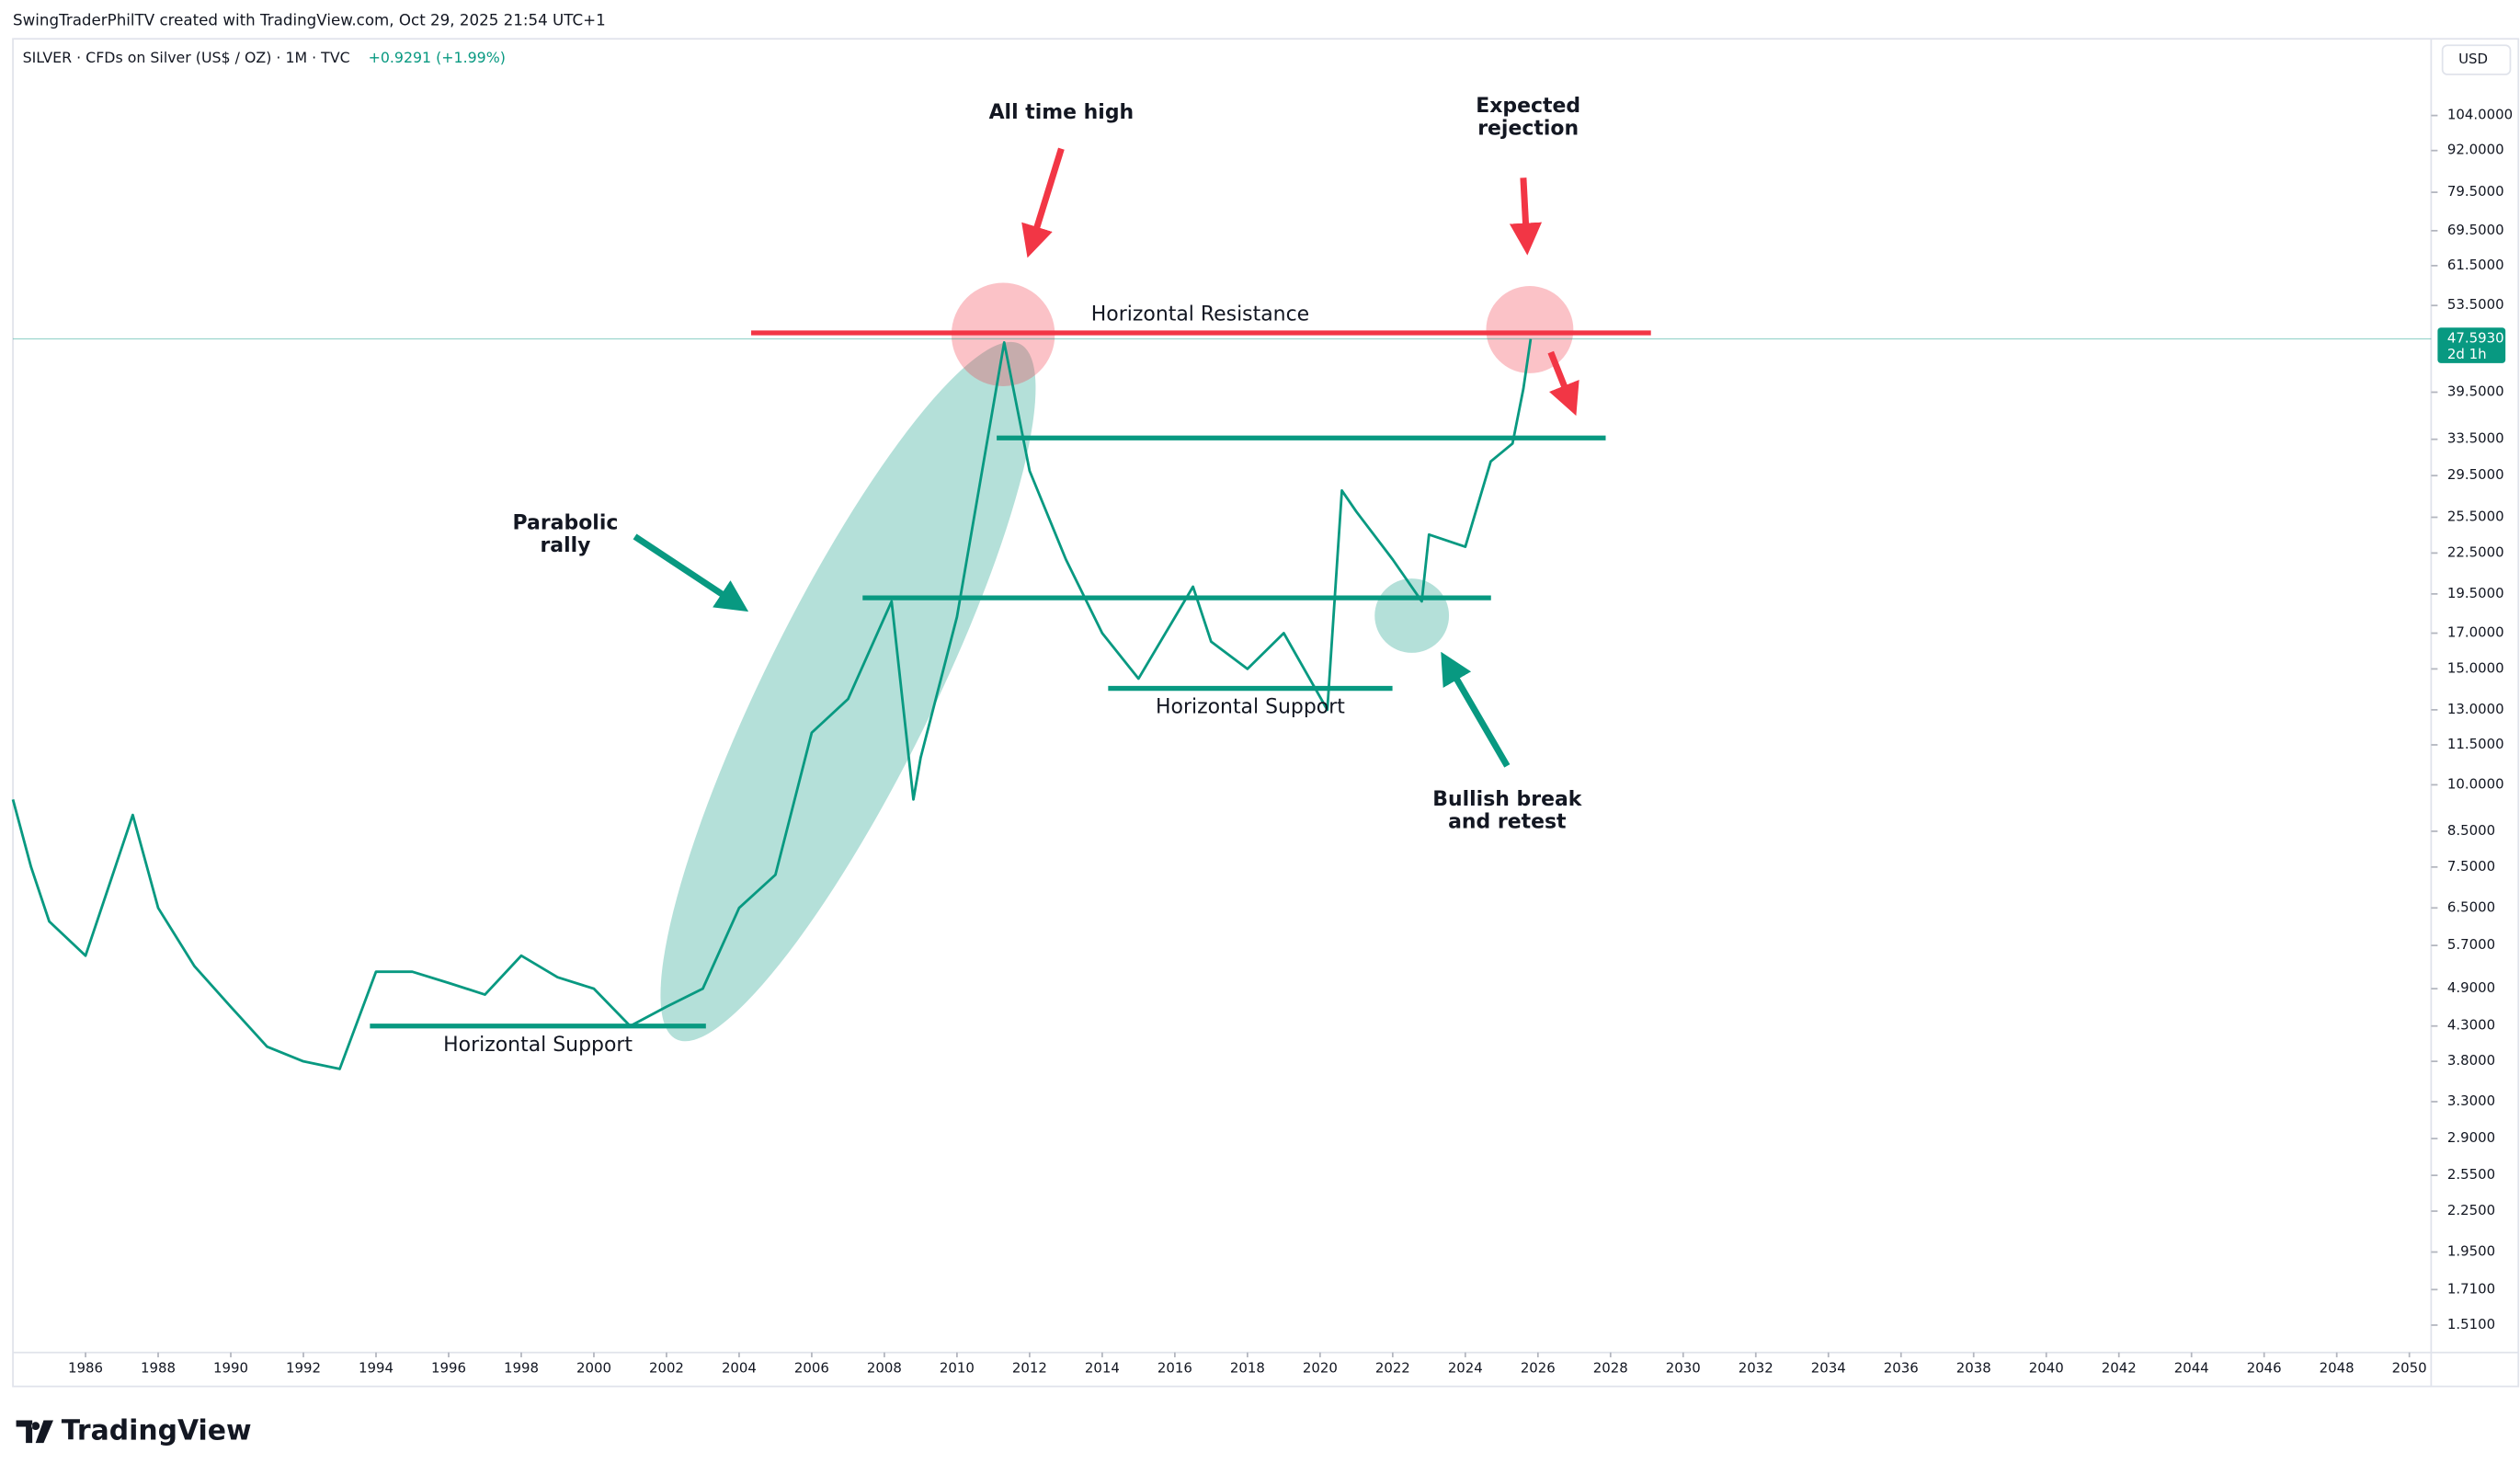 This screenshot has height=1464, width=2520. Describe the element at coordinates (2471, 1289) in the screenshot. I see `y-tick-label: 1.7100` at that location.